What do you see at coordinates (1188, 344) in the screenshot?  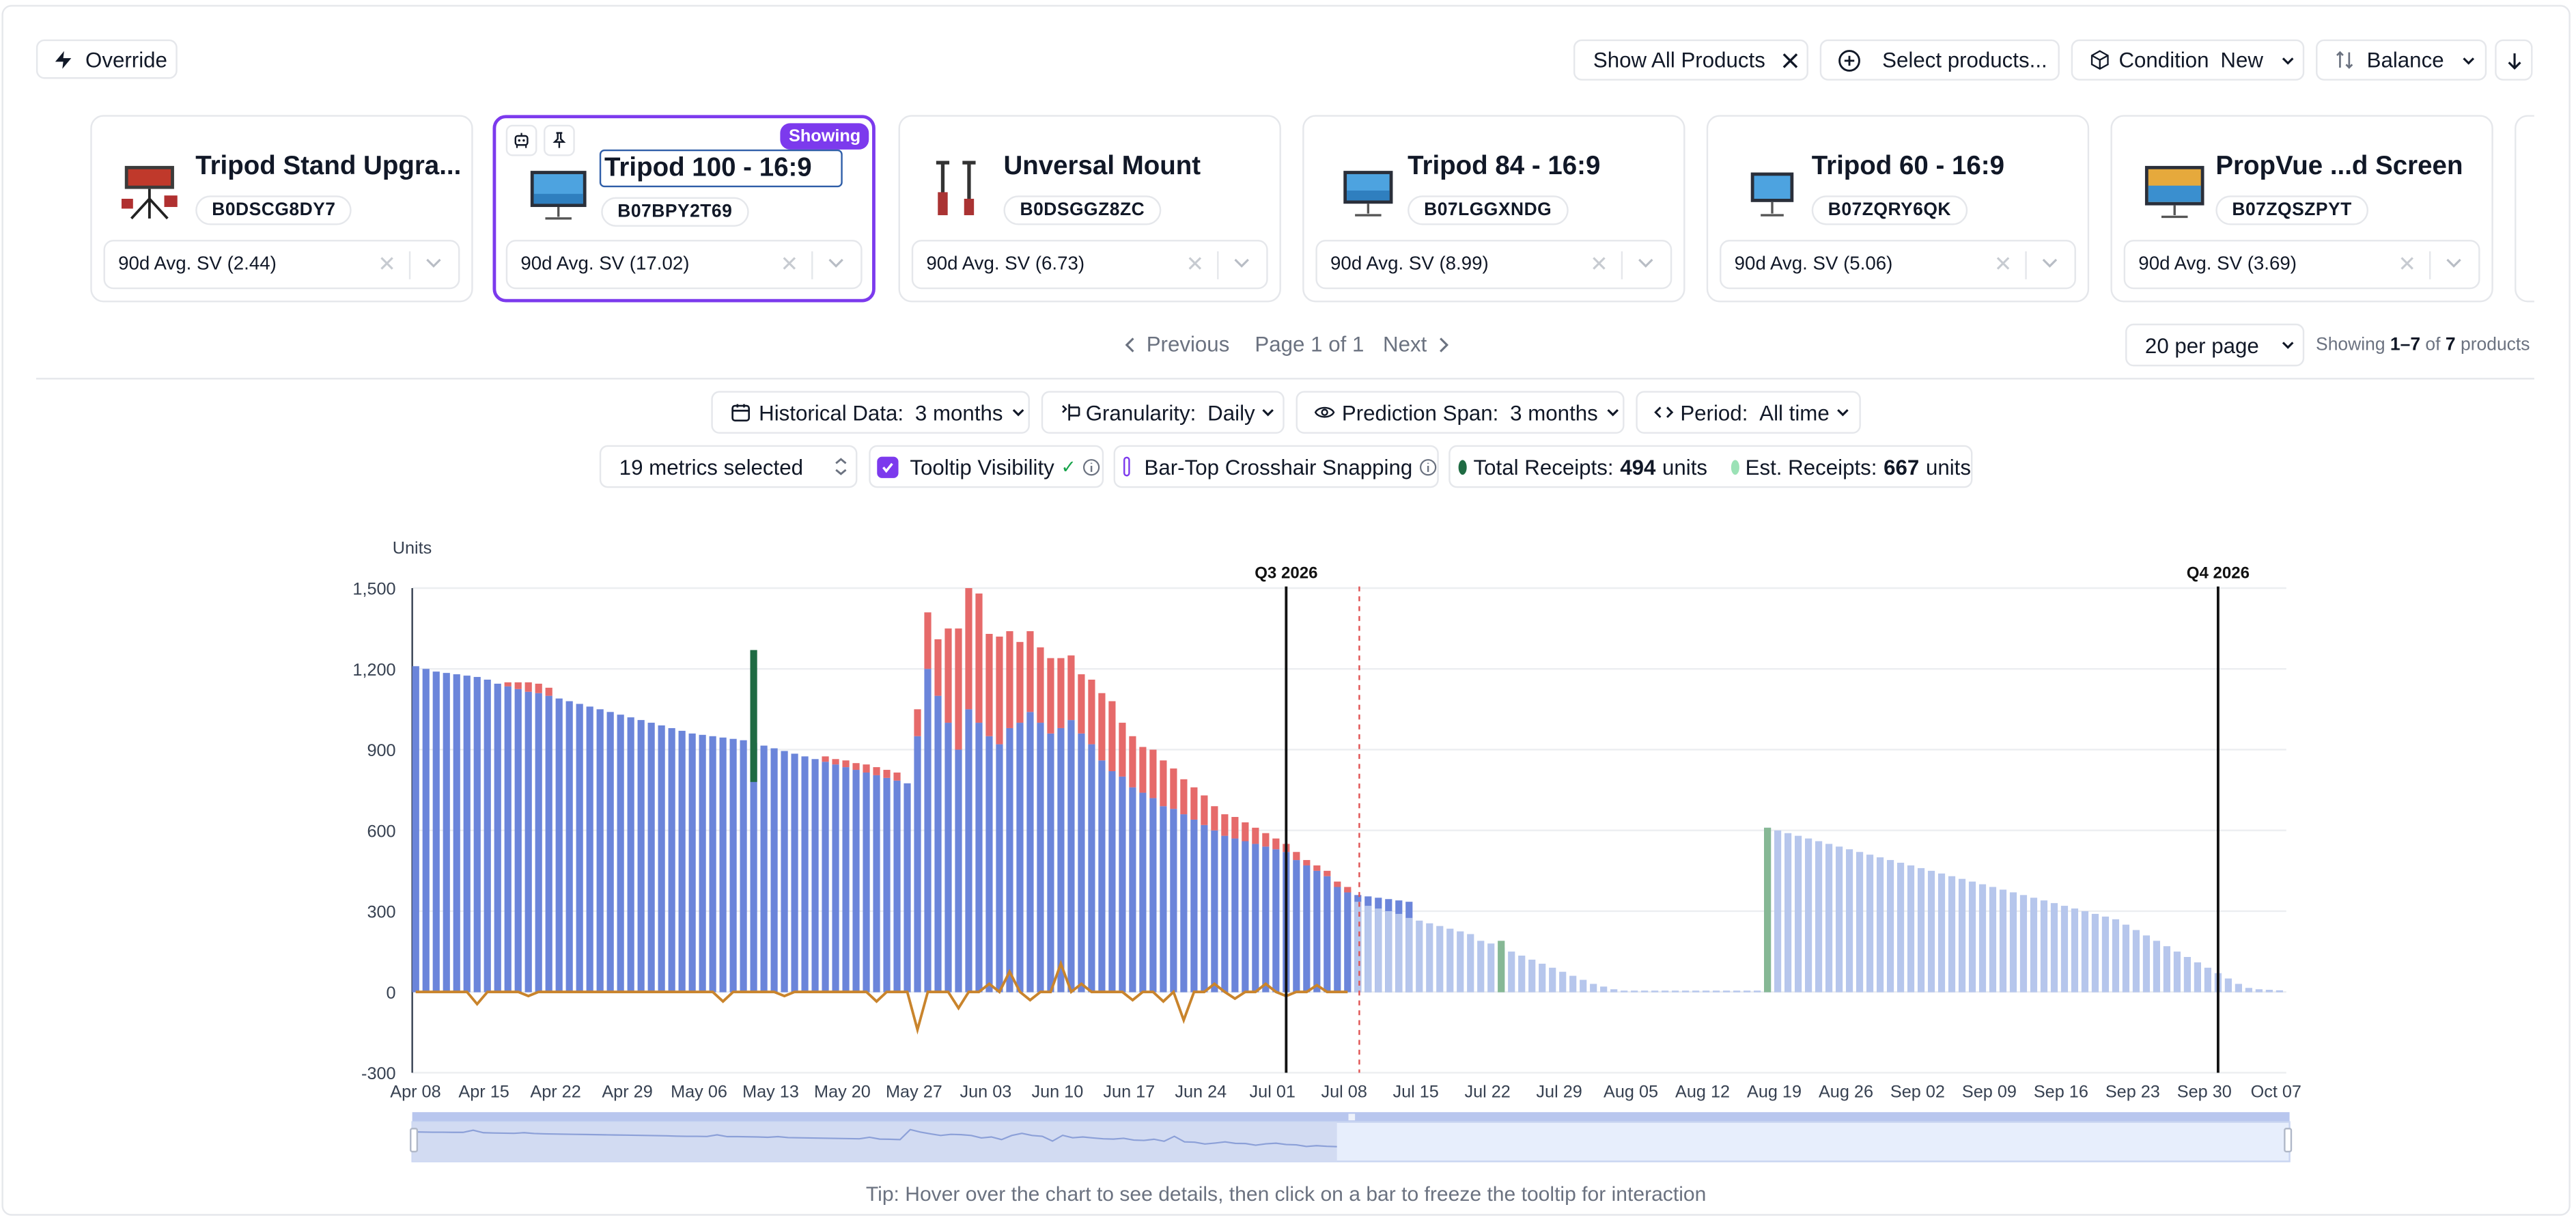 I see `previous-label: Previous` at bounding box center [1188, 344].